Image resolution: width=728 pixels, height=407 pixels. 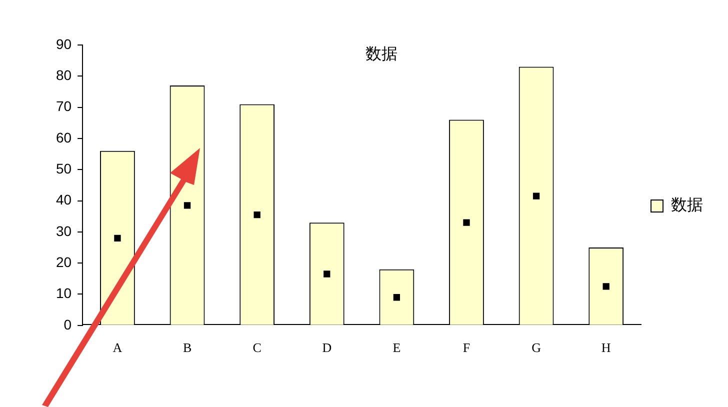 I want to click on y-tick-label: 70, so click(x=64, y=106).